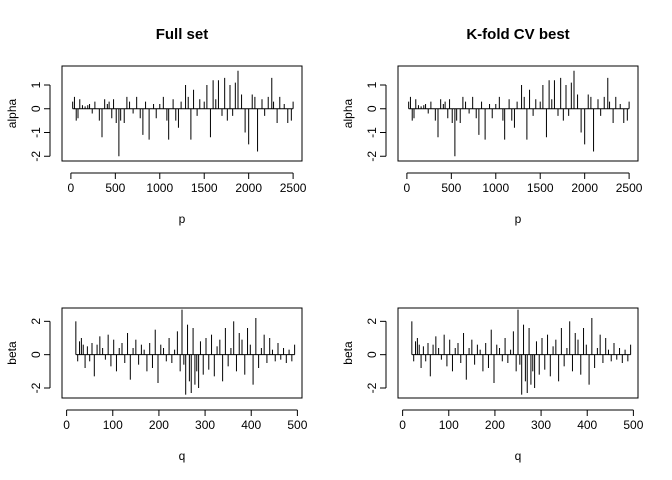 This screenshot has width=672, height=480. I want to click on chart-panel-4: 0 100 200 300 400 500 q -2 0 2 beta, so click(492, 385).